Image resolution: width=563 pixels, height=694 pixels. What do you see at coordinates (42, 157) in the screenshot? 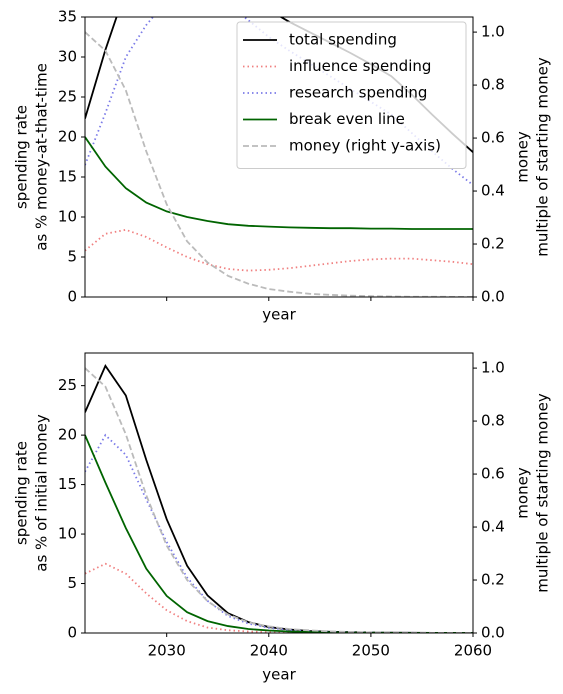
I see `y-axis-label: as % money-at-that-time` at bounding box center [42, 157].